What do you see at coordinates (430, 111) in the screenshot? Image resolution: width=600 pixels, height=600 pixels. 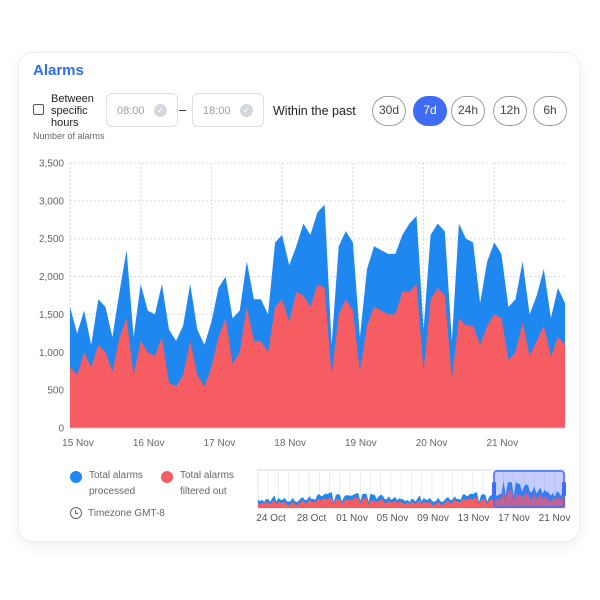 I see `range-7d-button: 7d` at bounding box center [430, 111].